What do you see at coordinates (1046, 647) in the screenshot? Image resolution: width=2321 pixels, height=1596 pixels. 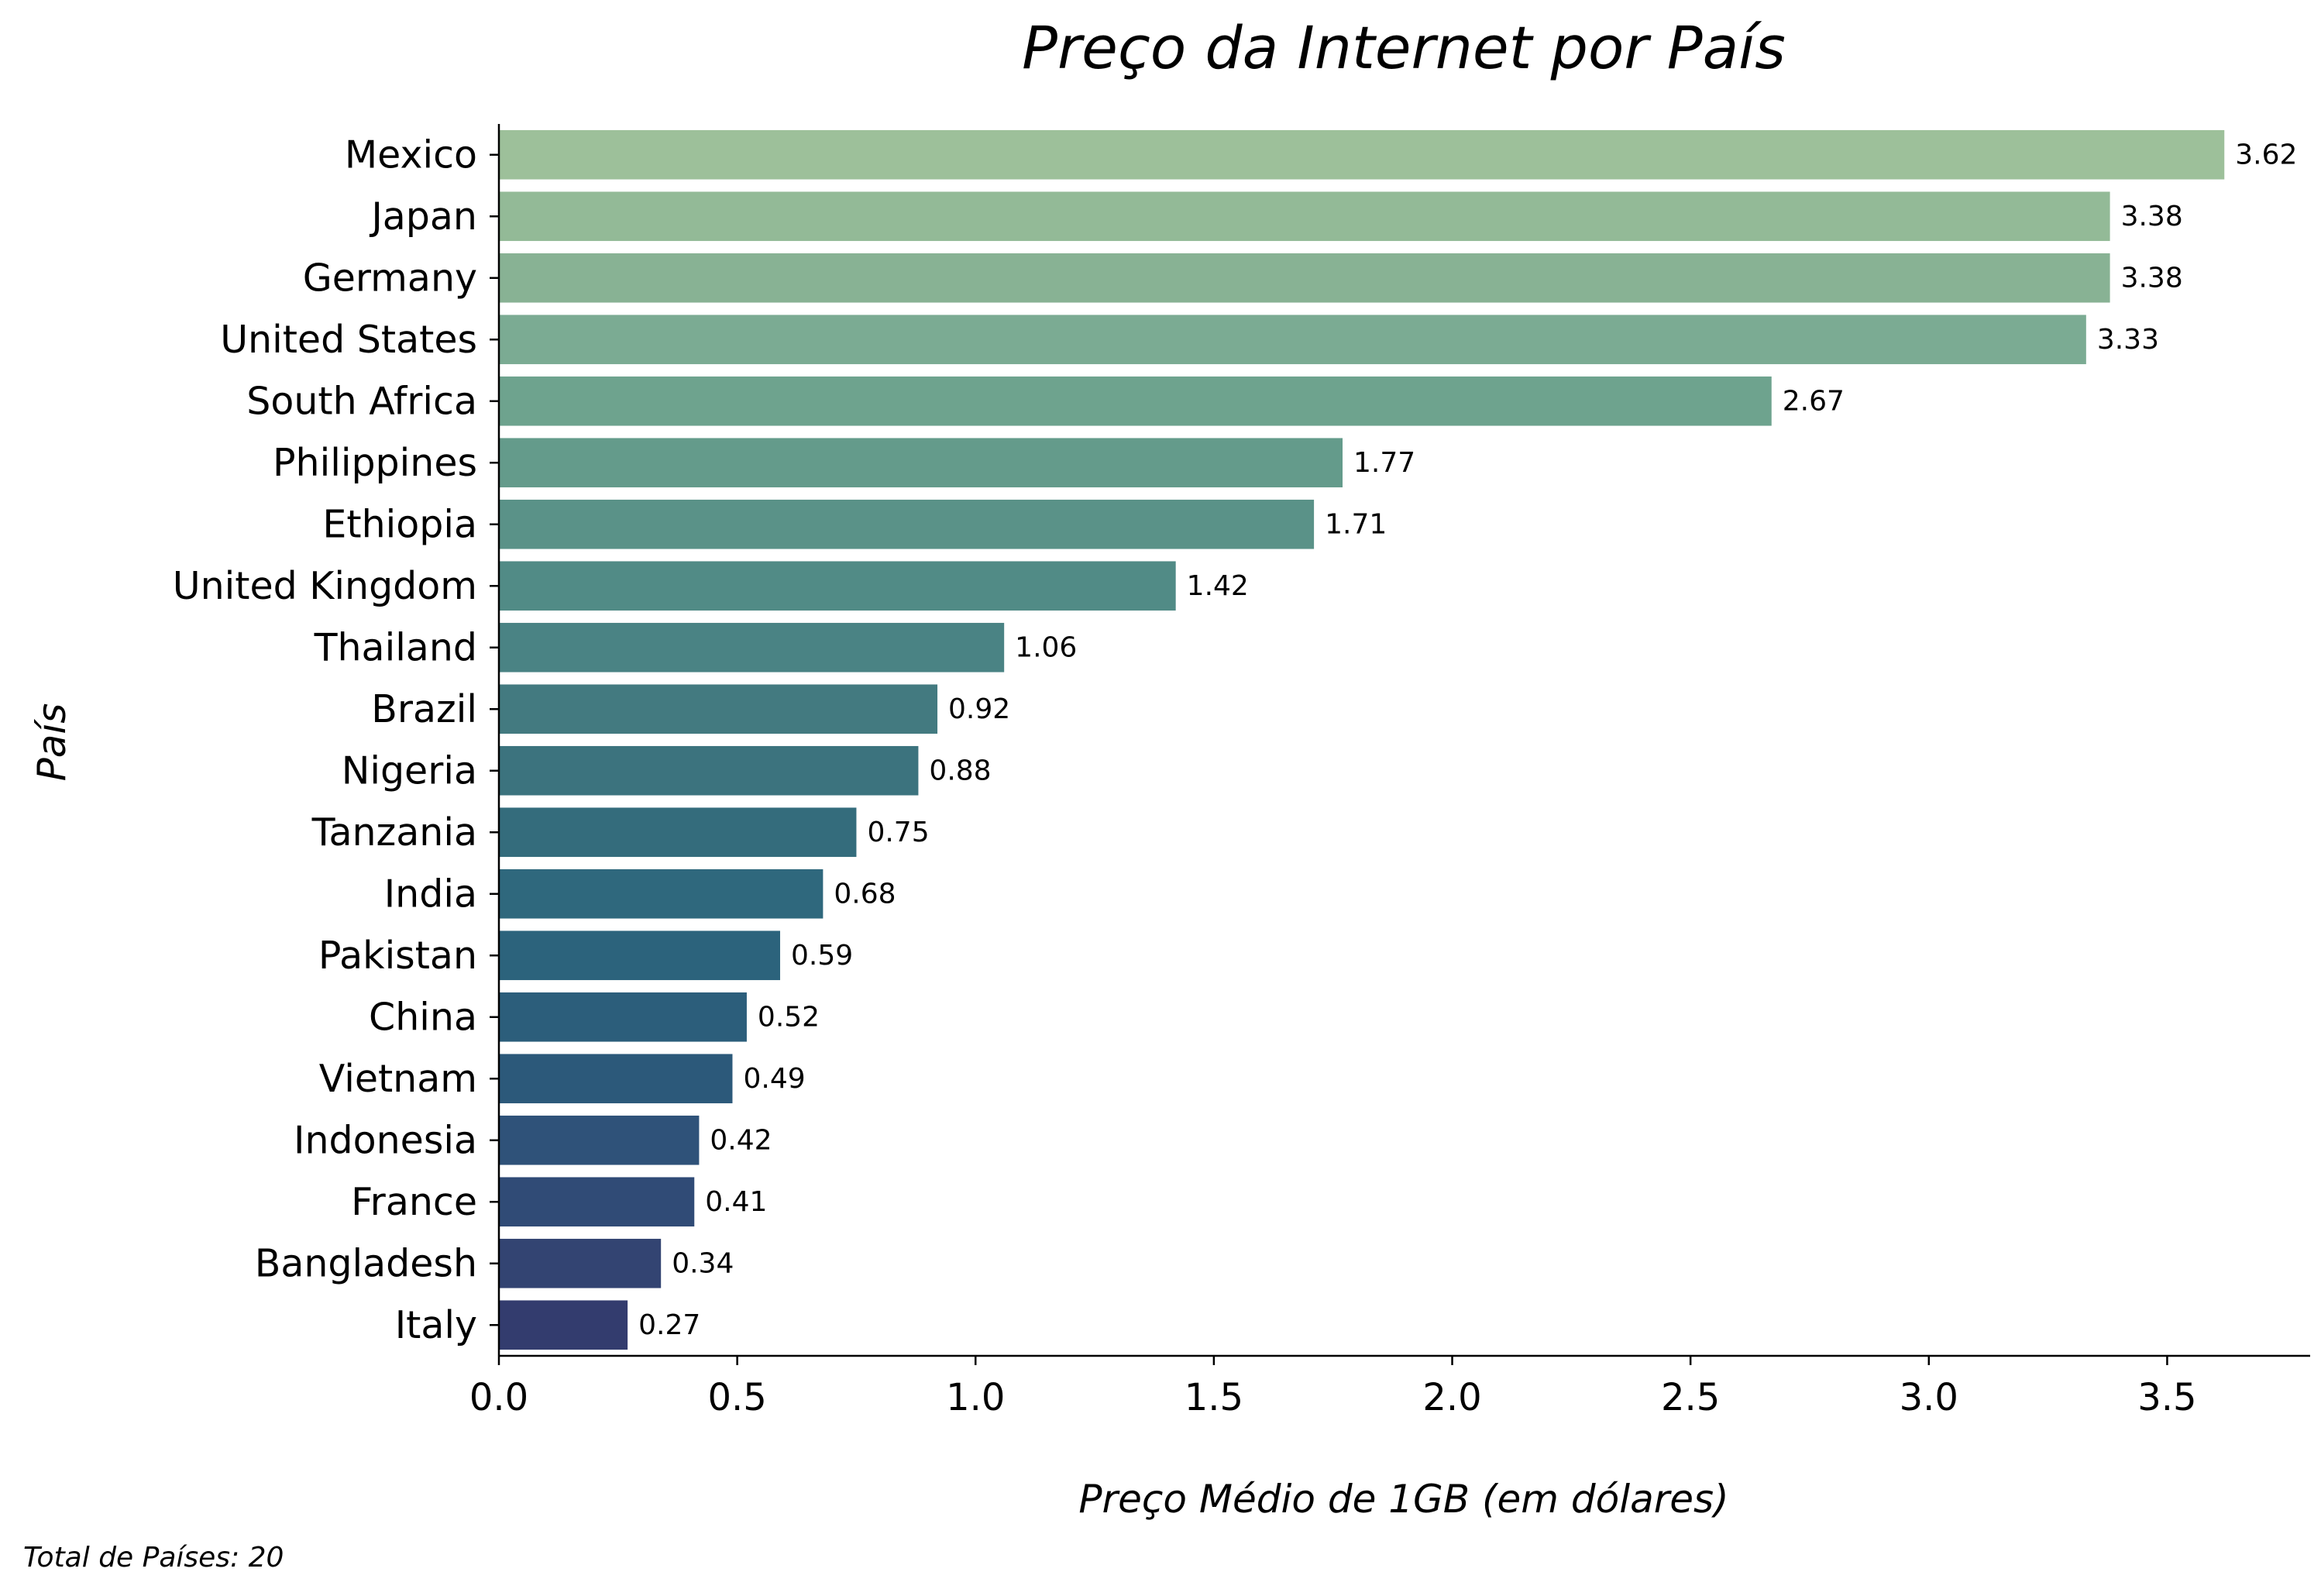 I see `bar-value-label: 1.06` at bounding box center [1046, 647].